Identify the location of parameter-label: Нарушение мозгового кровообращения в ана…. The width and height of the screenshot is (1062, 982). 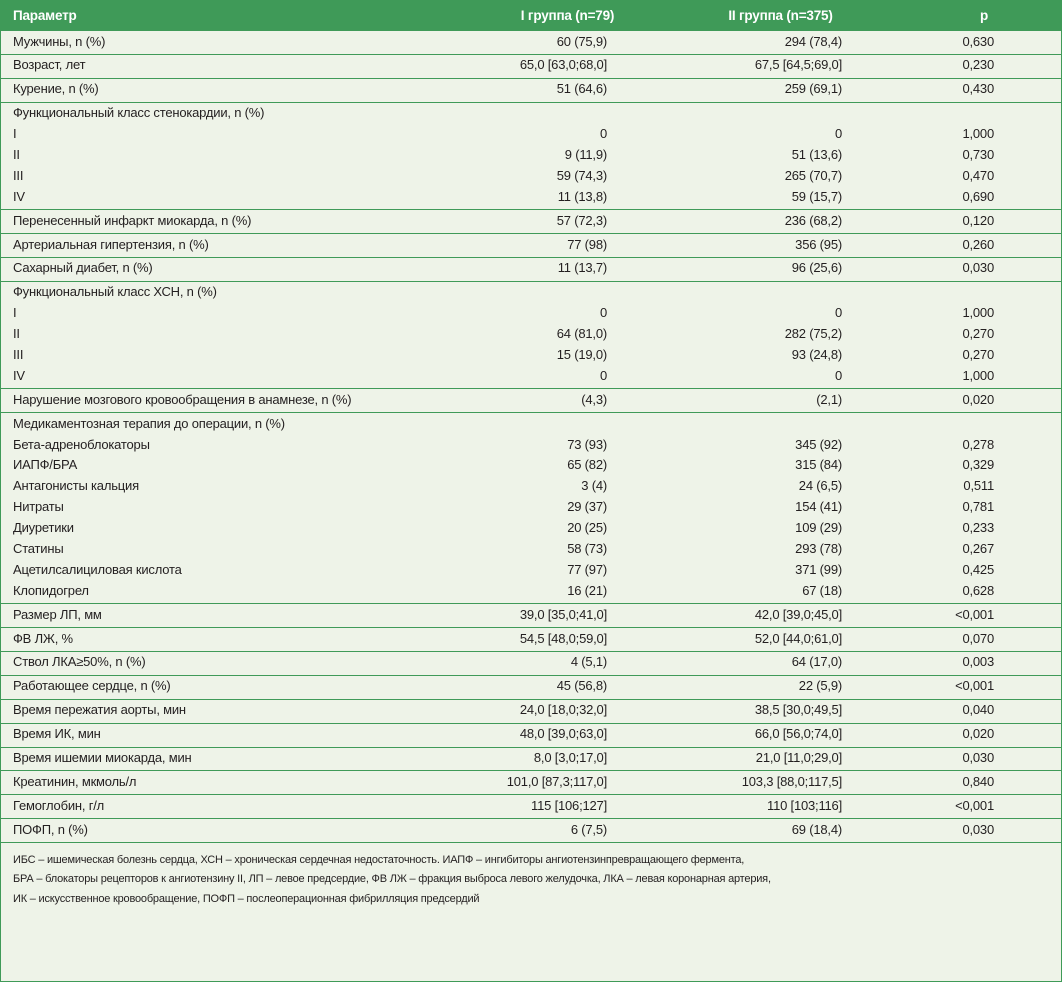
(182, 399).